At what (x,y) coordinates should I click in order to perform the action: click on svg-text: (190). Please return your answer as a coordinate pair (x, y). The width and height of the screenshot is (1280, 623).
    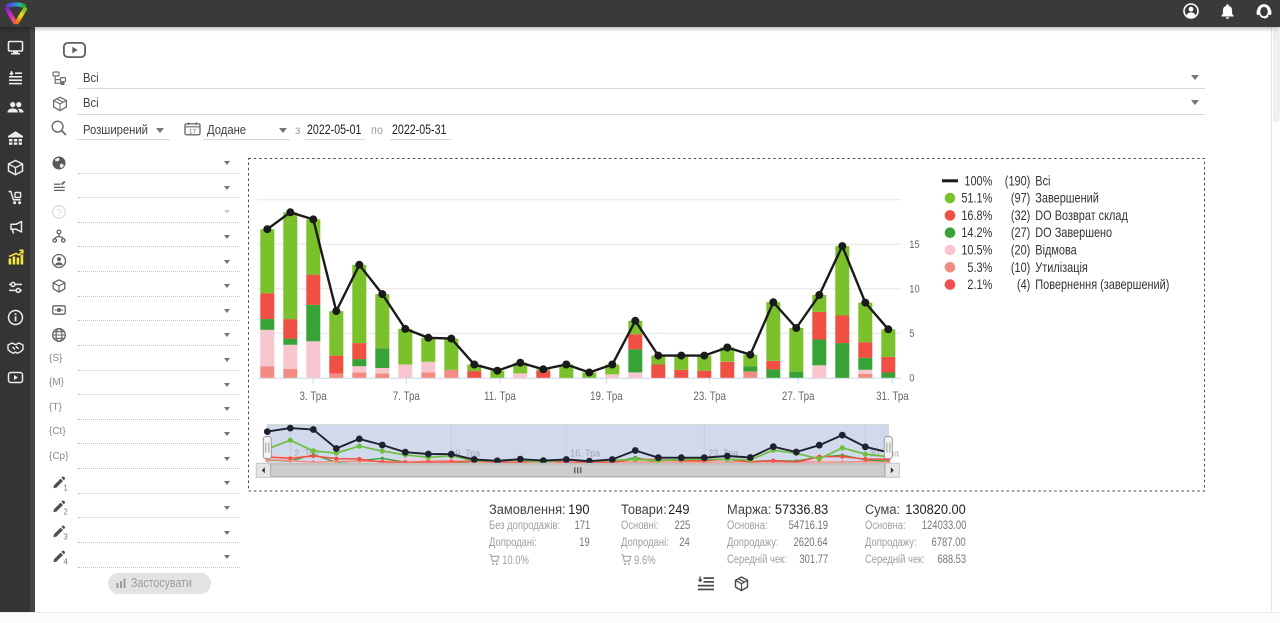
    Looking at the image, I should click on (1017, 180).